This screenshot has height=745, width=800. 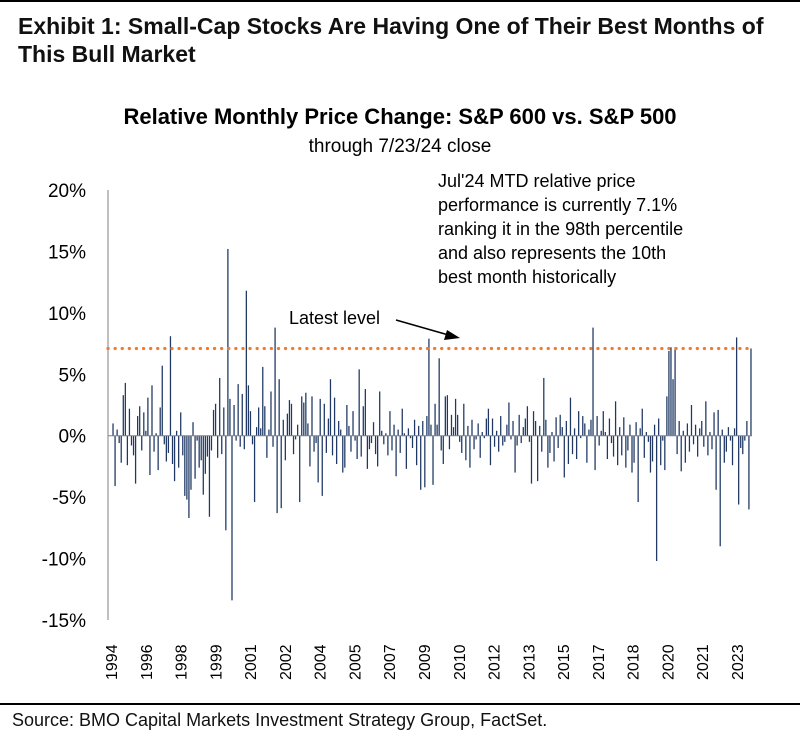 What do you see at coordinates (69, 498) in the screenshot?
I see `y-tick-label: -5%` at bounding box center [69, 498].